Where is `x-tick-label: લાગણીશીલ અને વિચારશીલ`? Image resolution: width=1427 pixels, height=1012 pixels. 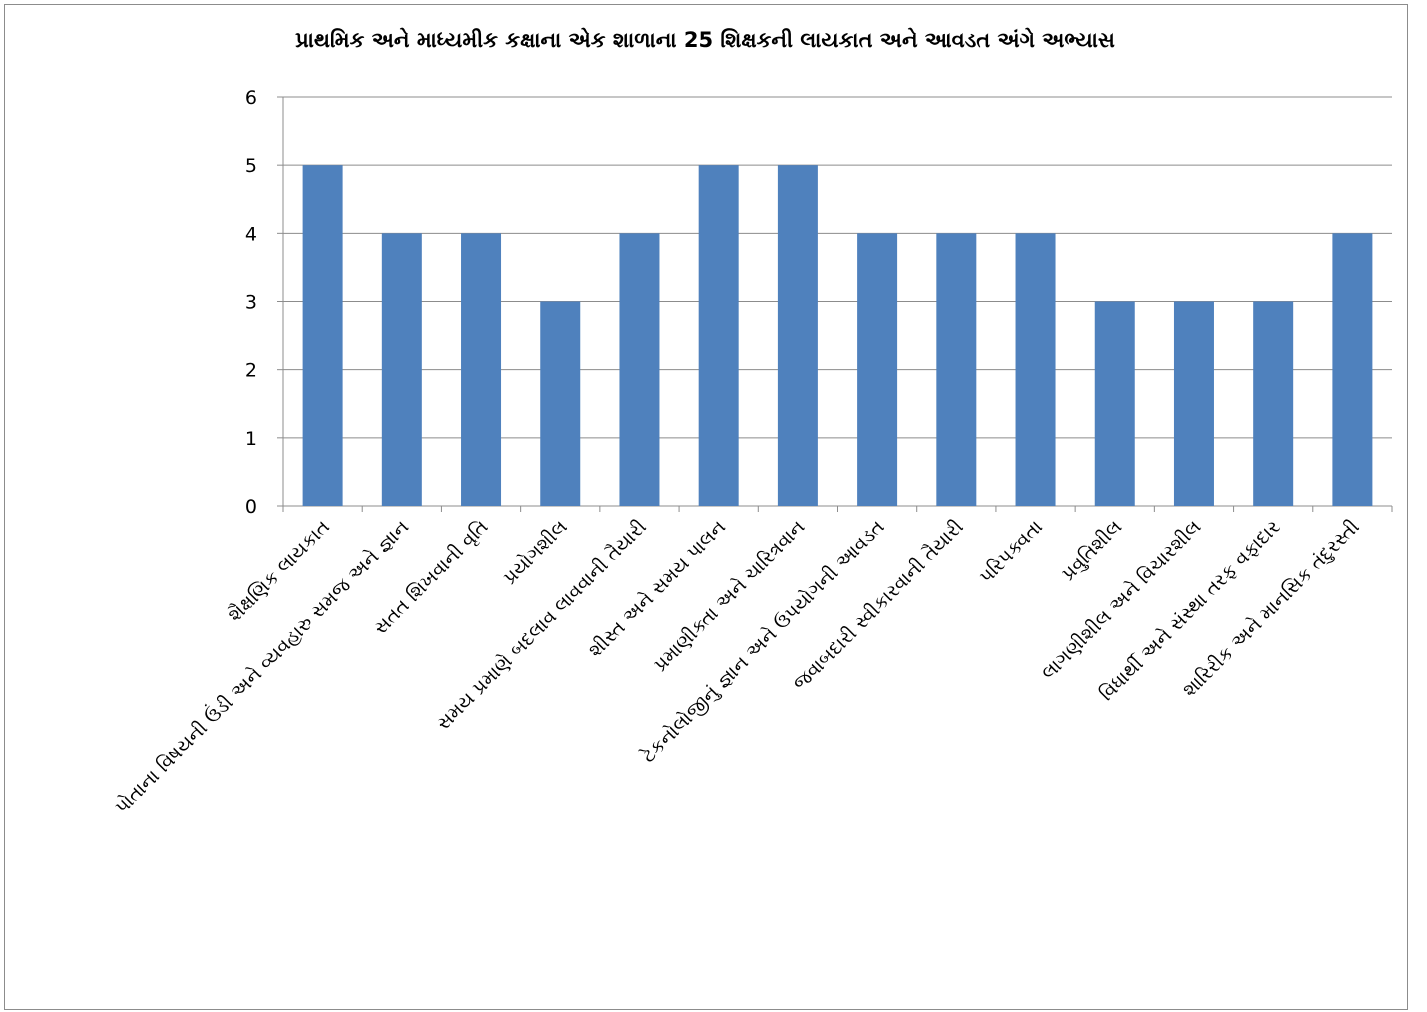
x-tick-label: લાગણીશીલ અને વિચારશીલ is located at coordinates (1121, 600).